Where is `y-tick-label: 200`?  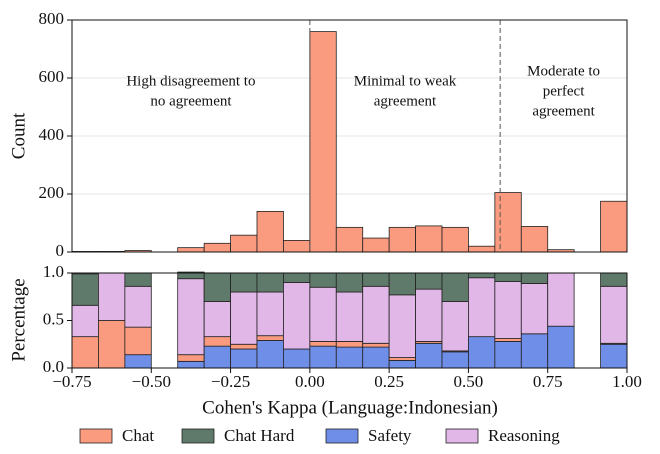 y-tick-label: 200 is located at coordinates (52, 192).